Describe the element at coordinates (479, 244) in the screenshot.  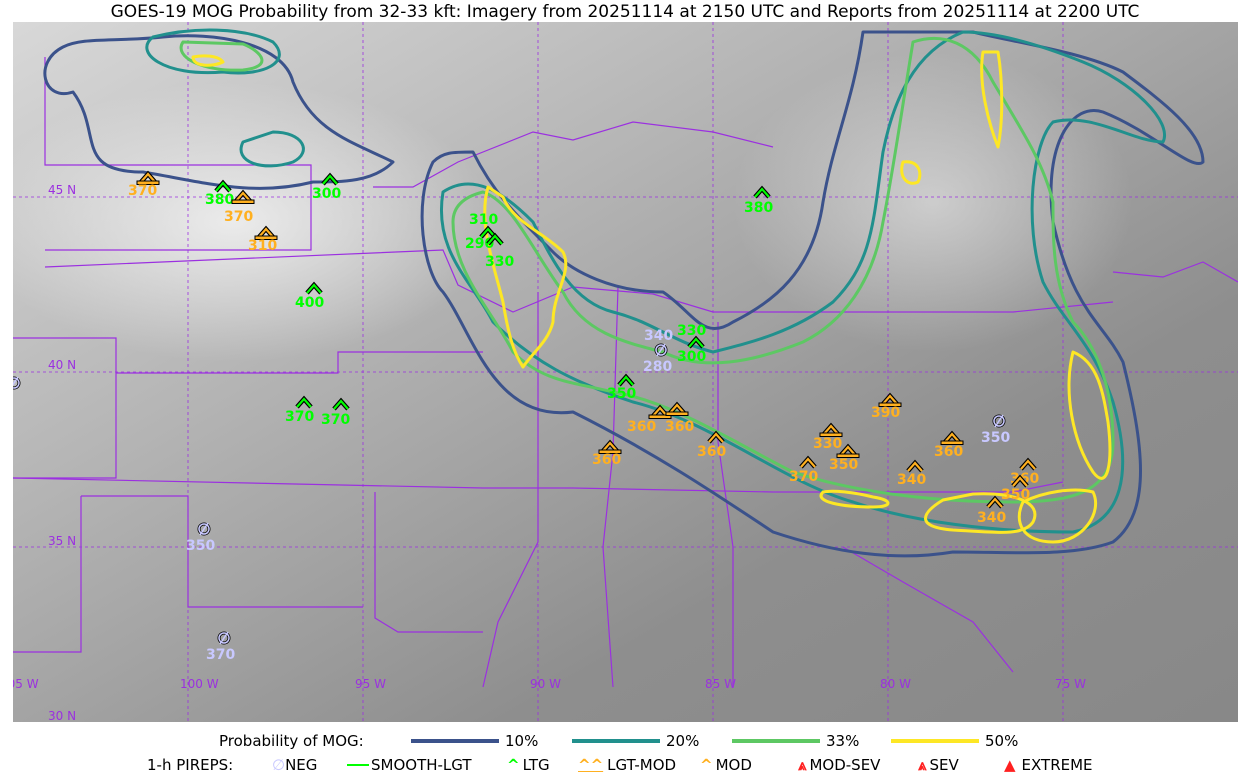
I see `altitude-label: 290` at that location.